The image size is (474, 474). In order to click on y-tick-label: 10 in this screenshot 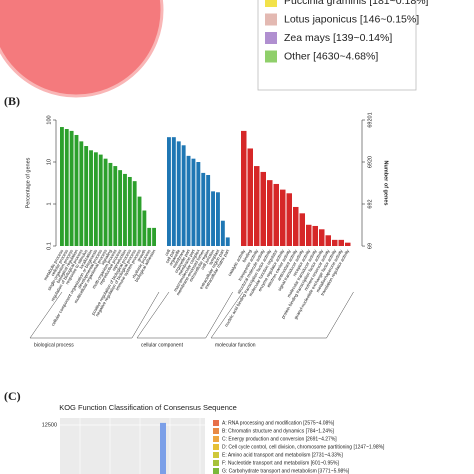, I will do `click(49, 162)`.